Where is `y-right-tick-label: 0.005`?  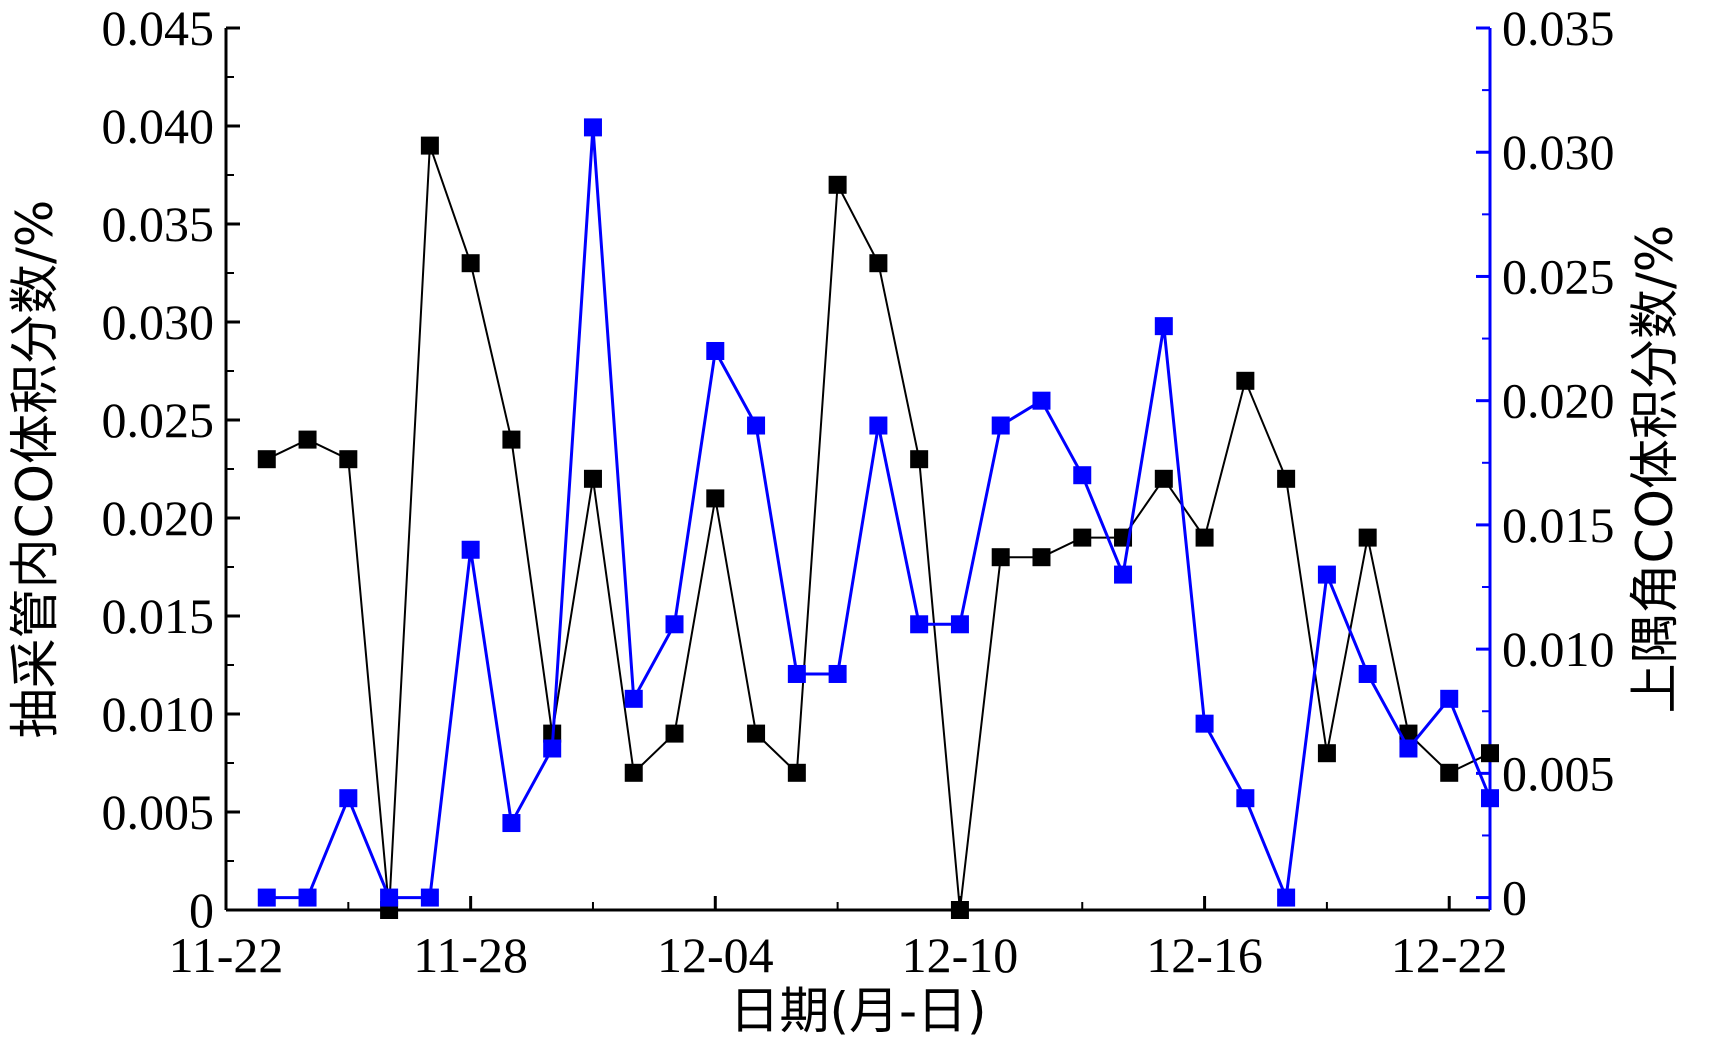
y-right-tick-label: 0.005 is located at coordinates (1558, 773).